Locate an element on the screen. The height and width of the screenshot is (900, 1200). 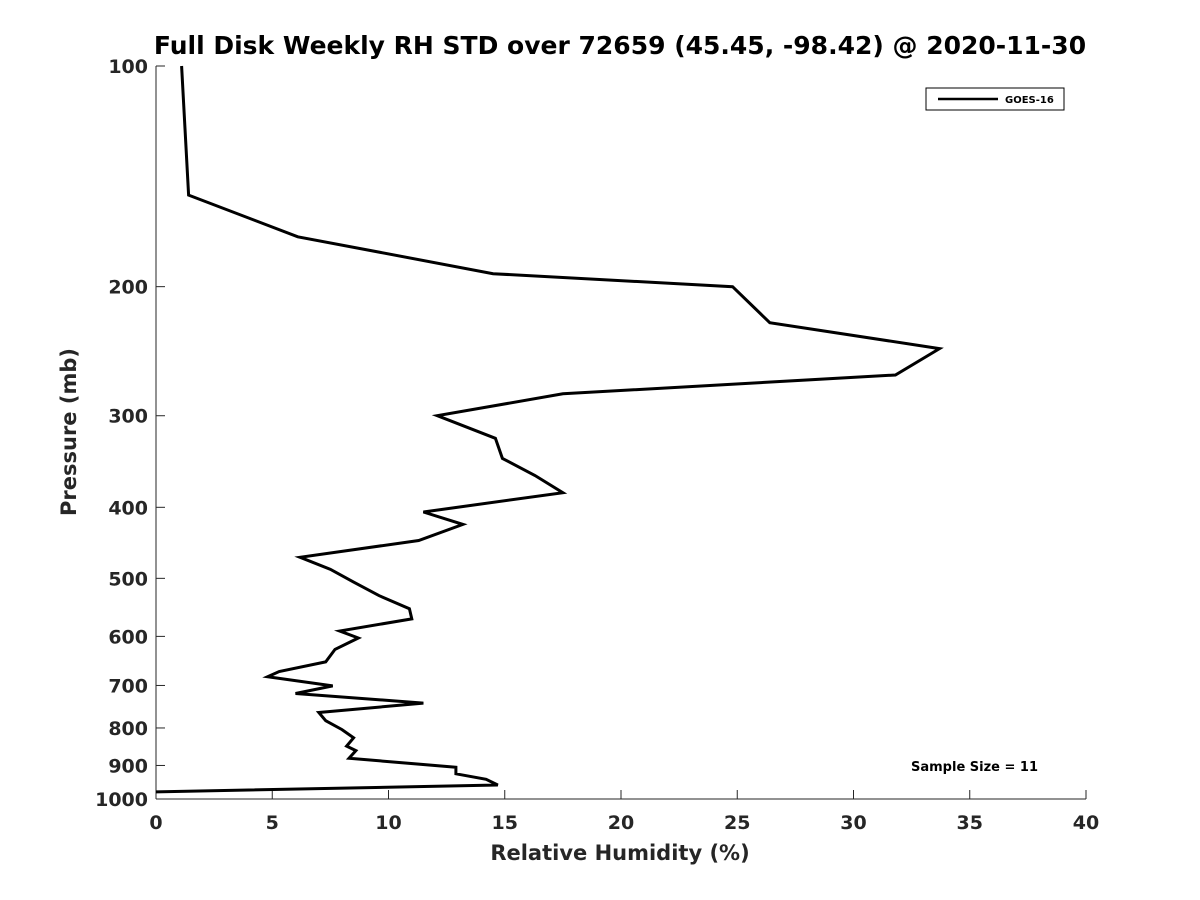
legend: GOES-16 is located at coordinates (995, 99).